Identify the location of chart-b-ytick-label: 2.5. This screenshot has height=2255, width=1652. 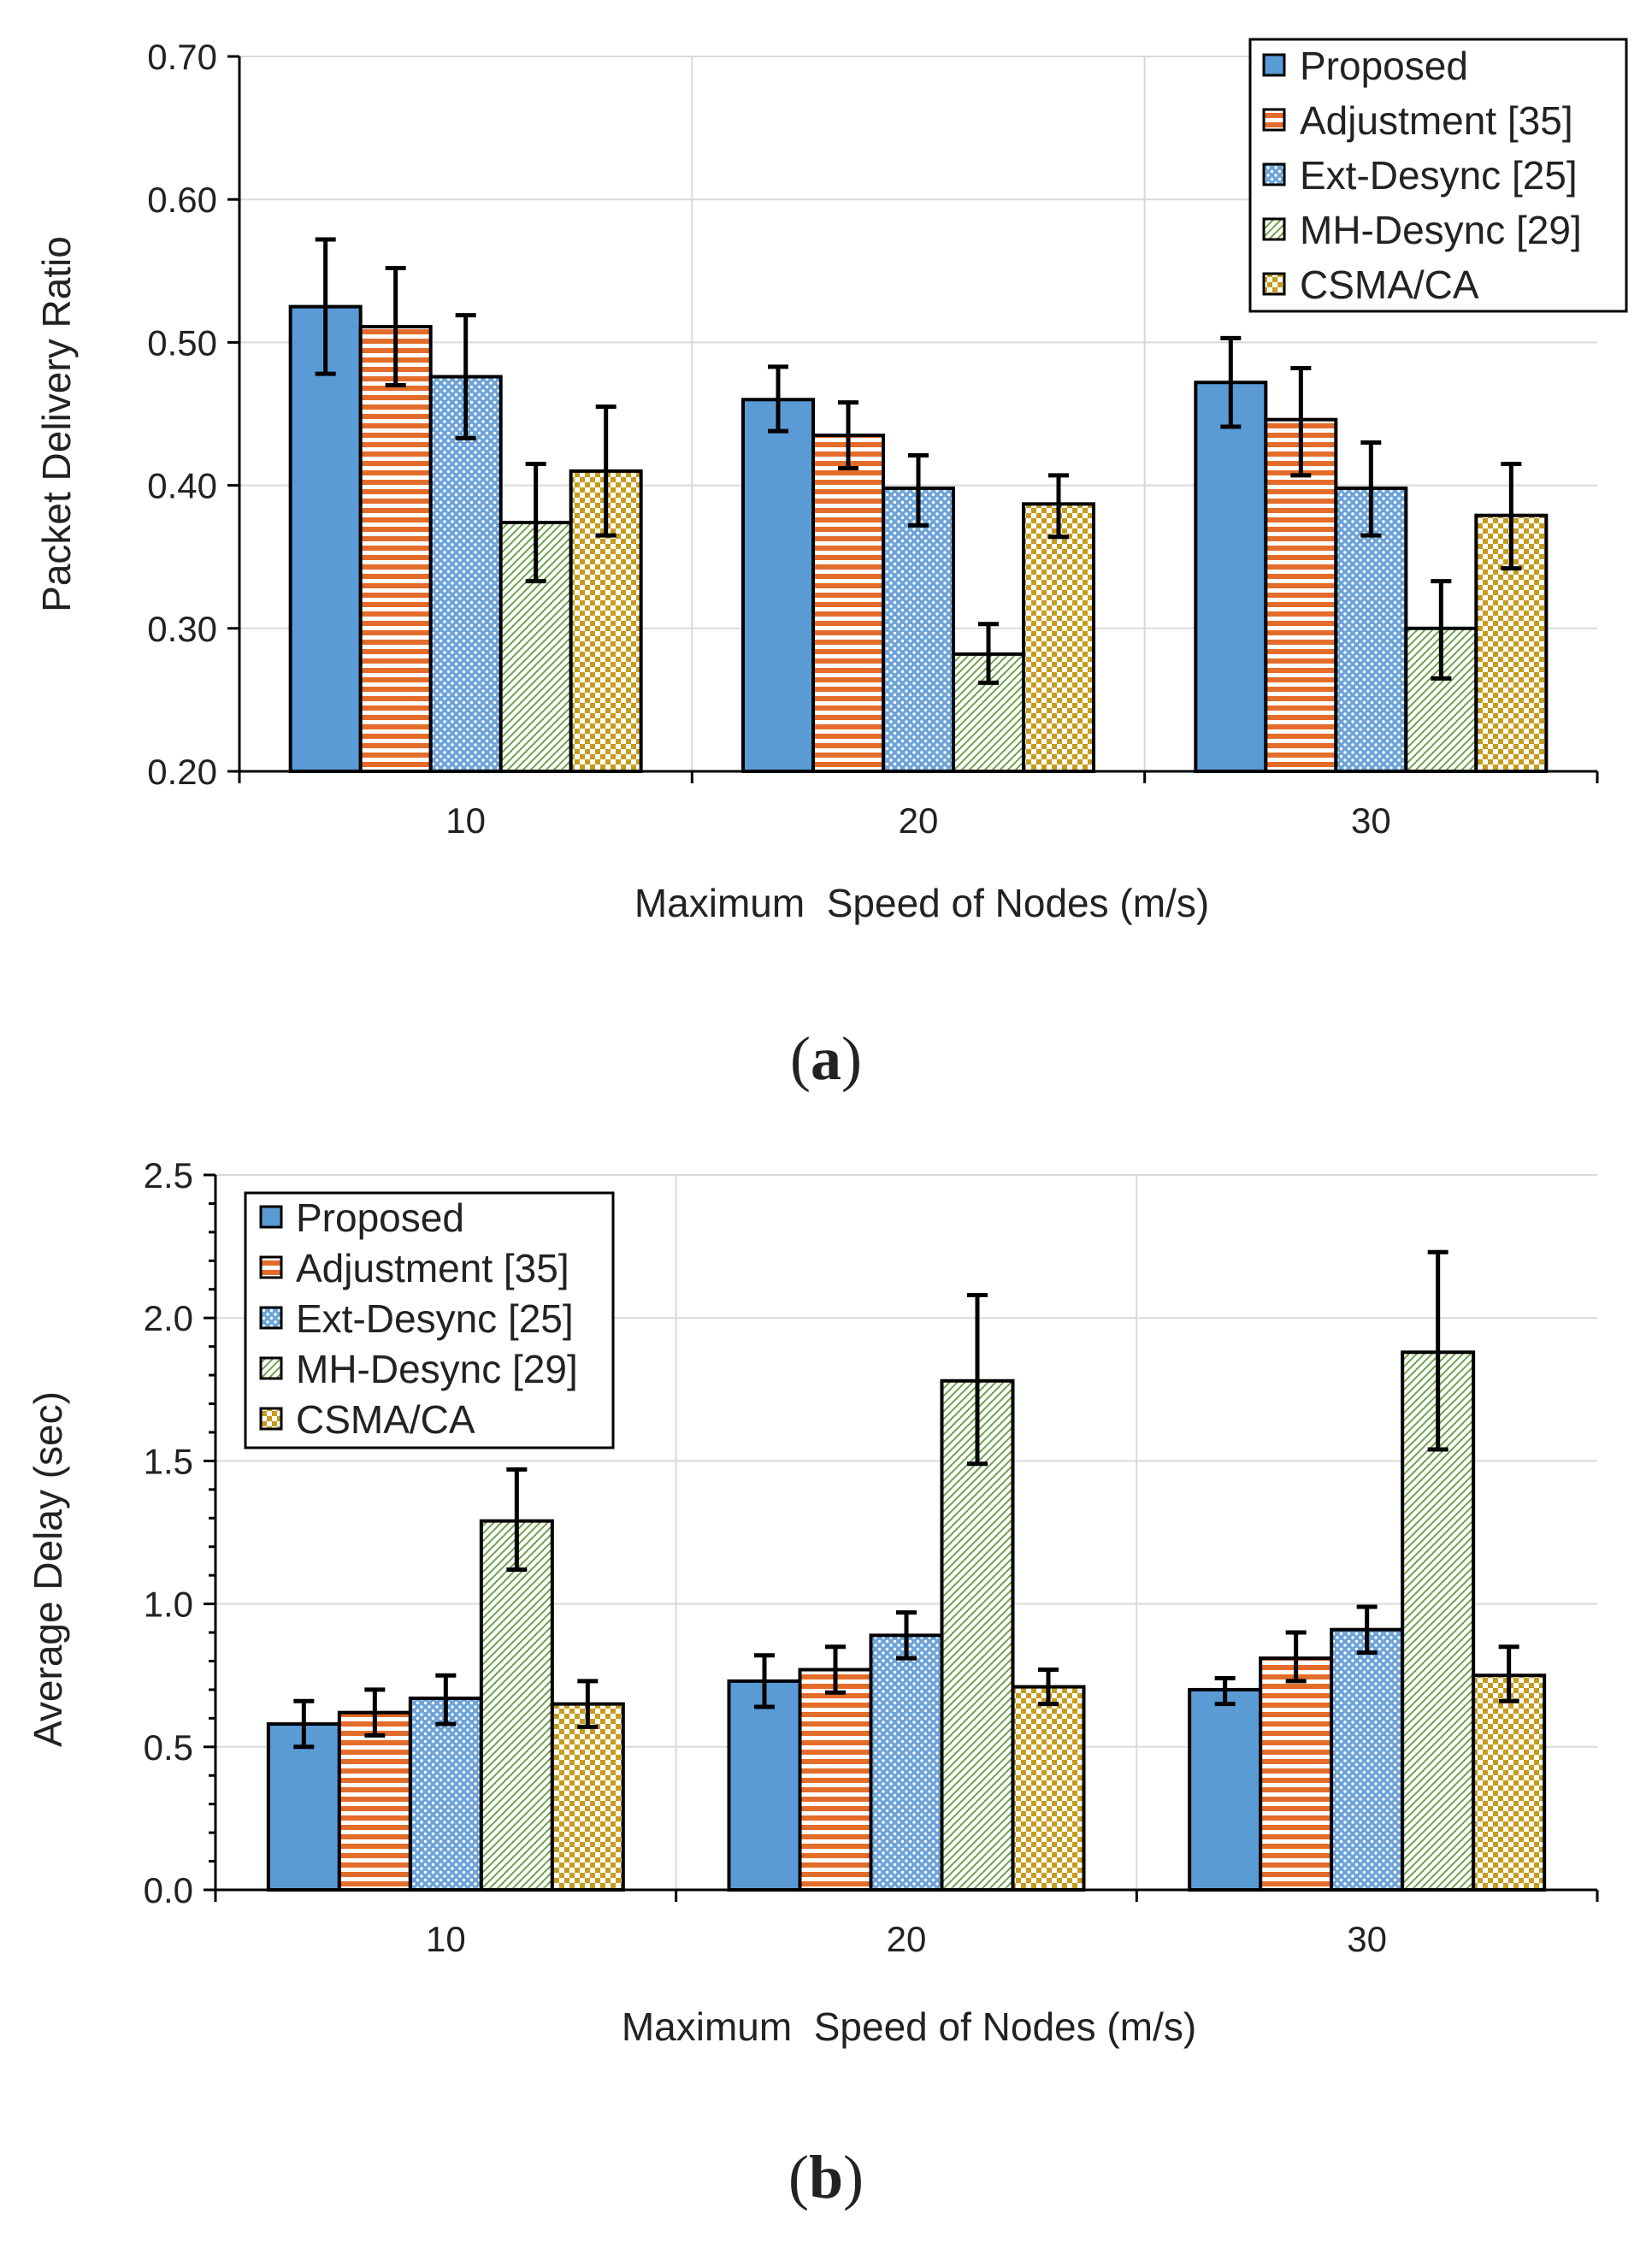
(168, 1175).